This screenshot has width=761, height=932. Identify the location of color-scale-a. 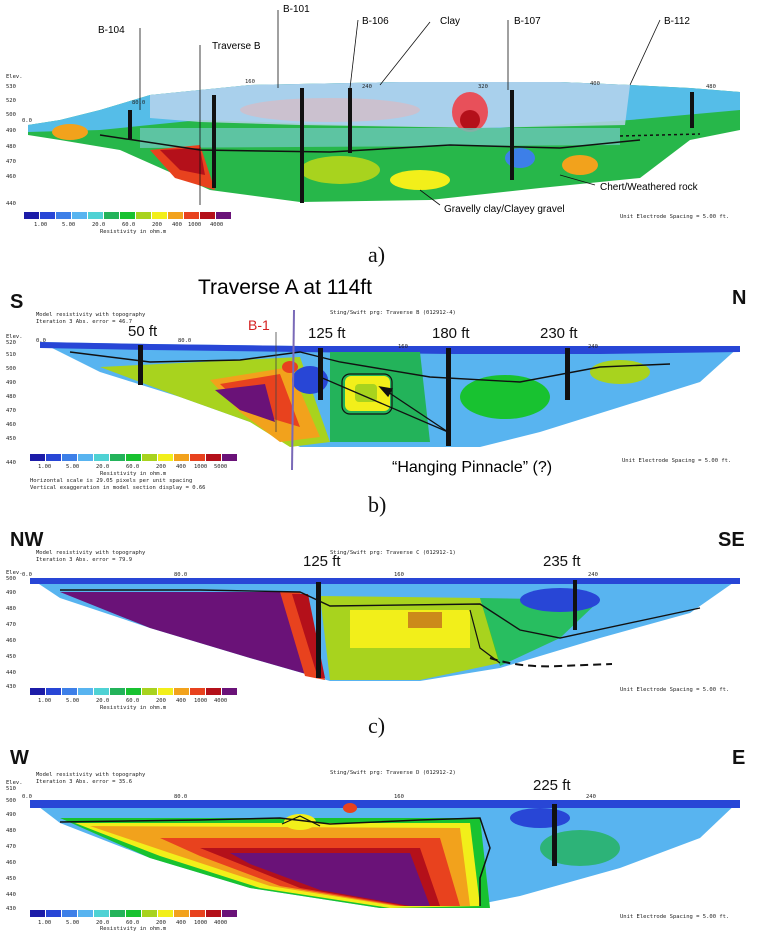
(127, 215).